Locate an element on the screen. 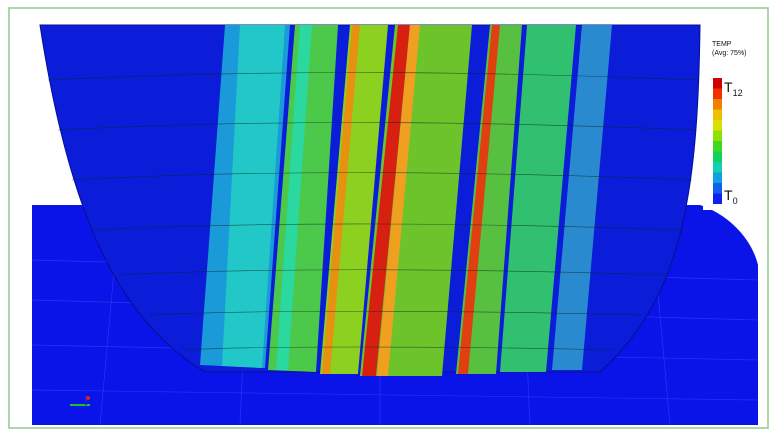 The image size is (774, 434). subscript: 0 is located at coordinates (735, 201).